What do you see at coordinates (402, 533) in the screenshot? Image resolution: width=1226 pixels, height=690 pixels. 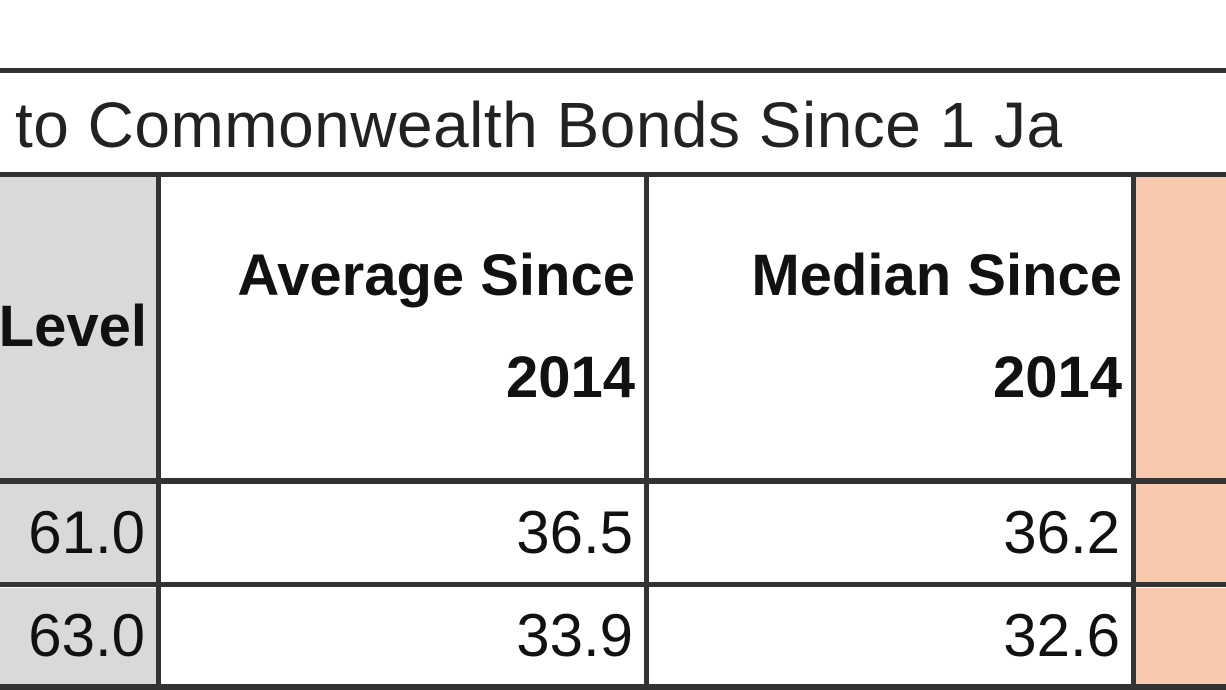 I see `table-row-1-average: 36.5` at bounding box center [402, 533].